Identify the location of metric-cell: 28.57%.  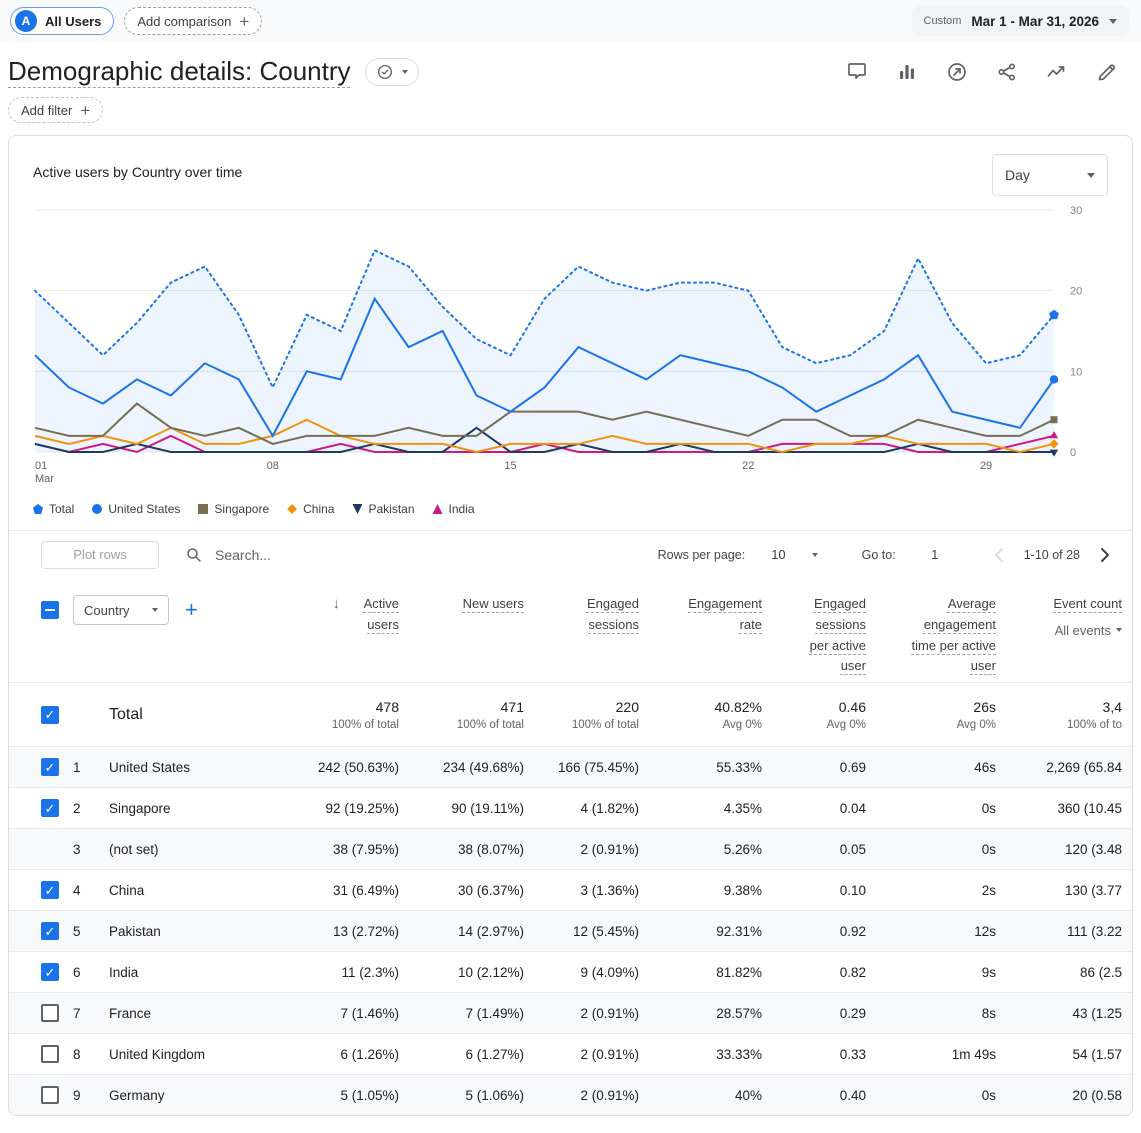
(739, 1013).